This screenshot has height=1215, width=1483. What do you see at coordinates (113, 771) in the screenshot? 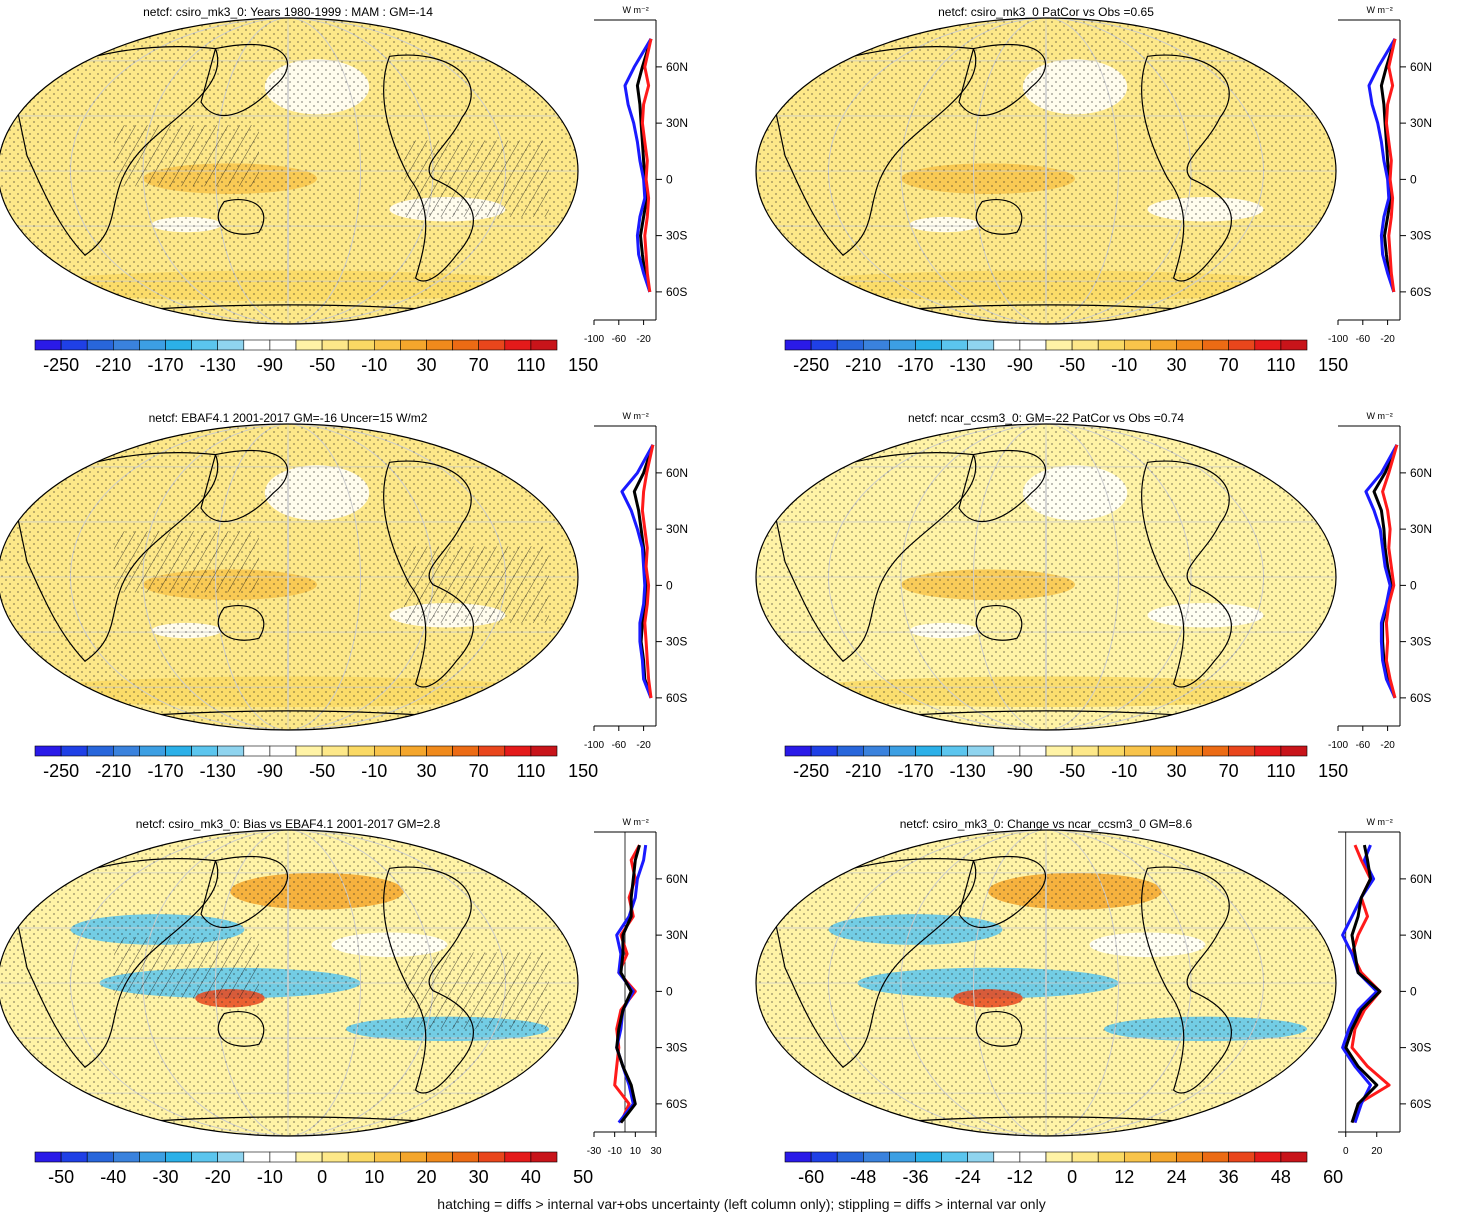
I see `colorbar-label: -210` at bounding box center [113, 771].